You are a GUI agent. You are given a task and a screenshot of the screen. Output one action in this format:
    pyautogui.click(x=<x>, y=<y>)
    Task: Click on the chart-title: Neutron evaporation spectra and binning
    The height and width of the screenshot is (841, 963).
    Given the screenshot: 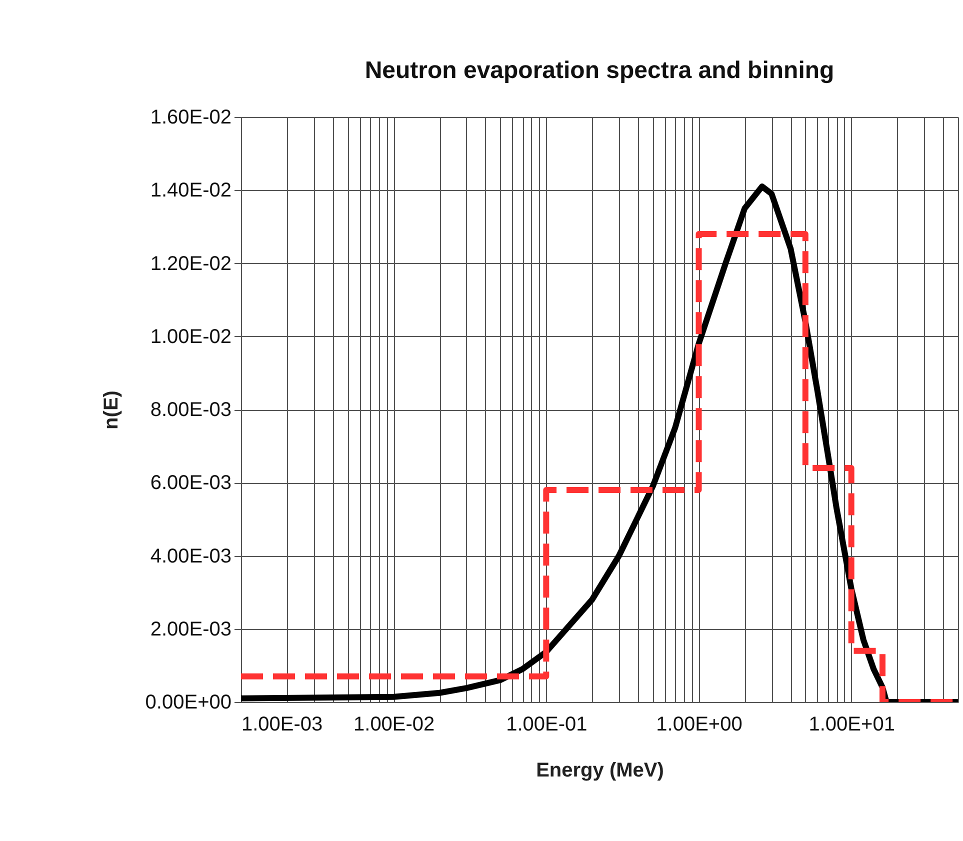 What is the action you would take?
    pyautogui.click(x=599, y=70)
    